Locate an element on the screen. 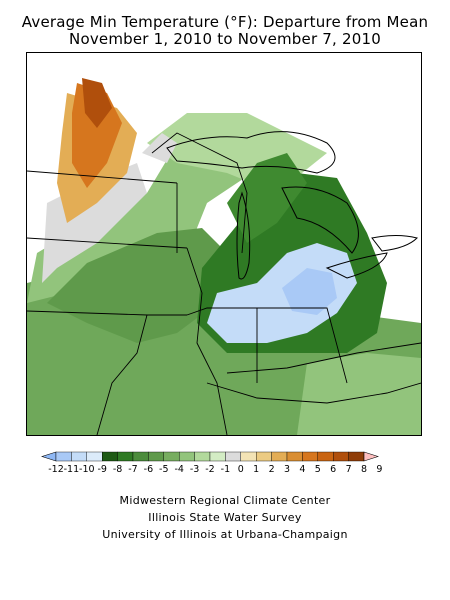 Image resolution: width=450 pixels, height=600 pixels. legend-label: -12 is located at coordinates (56, 469).